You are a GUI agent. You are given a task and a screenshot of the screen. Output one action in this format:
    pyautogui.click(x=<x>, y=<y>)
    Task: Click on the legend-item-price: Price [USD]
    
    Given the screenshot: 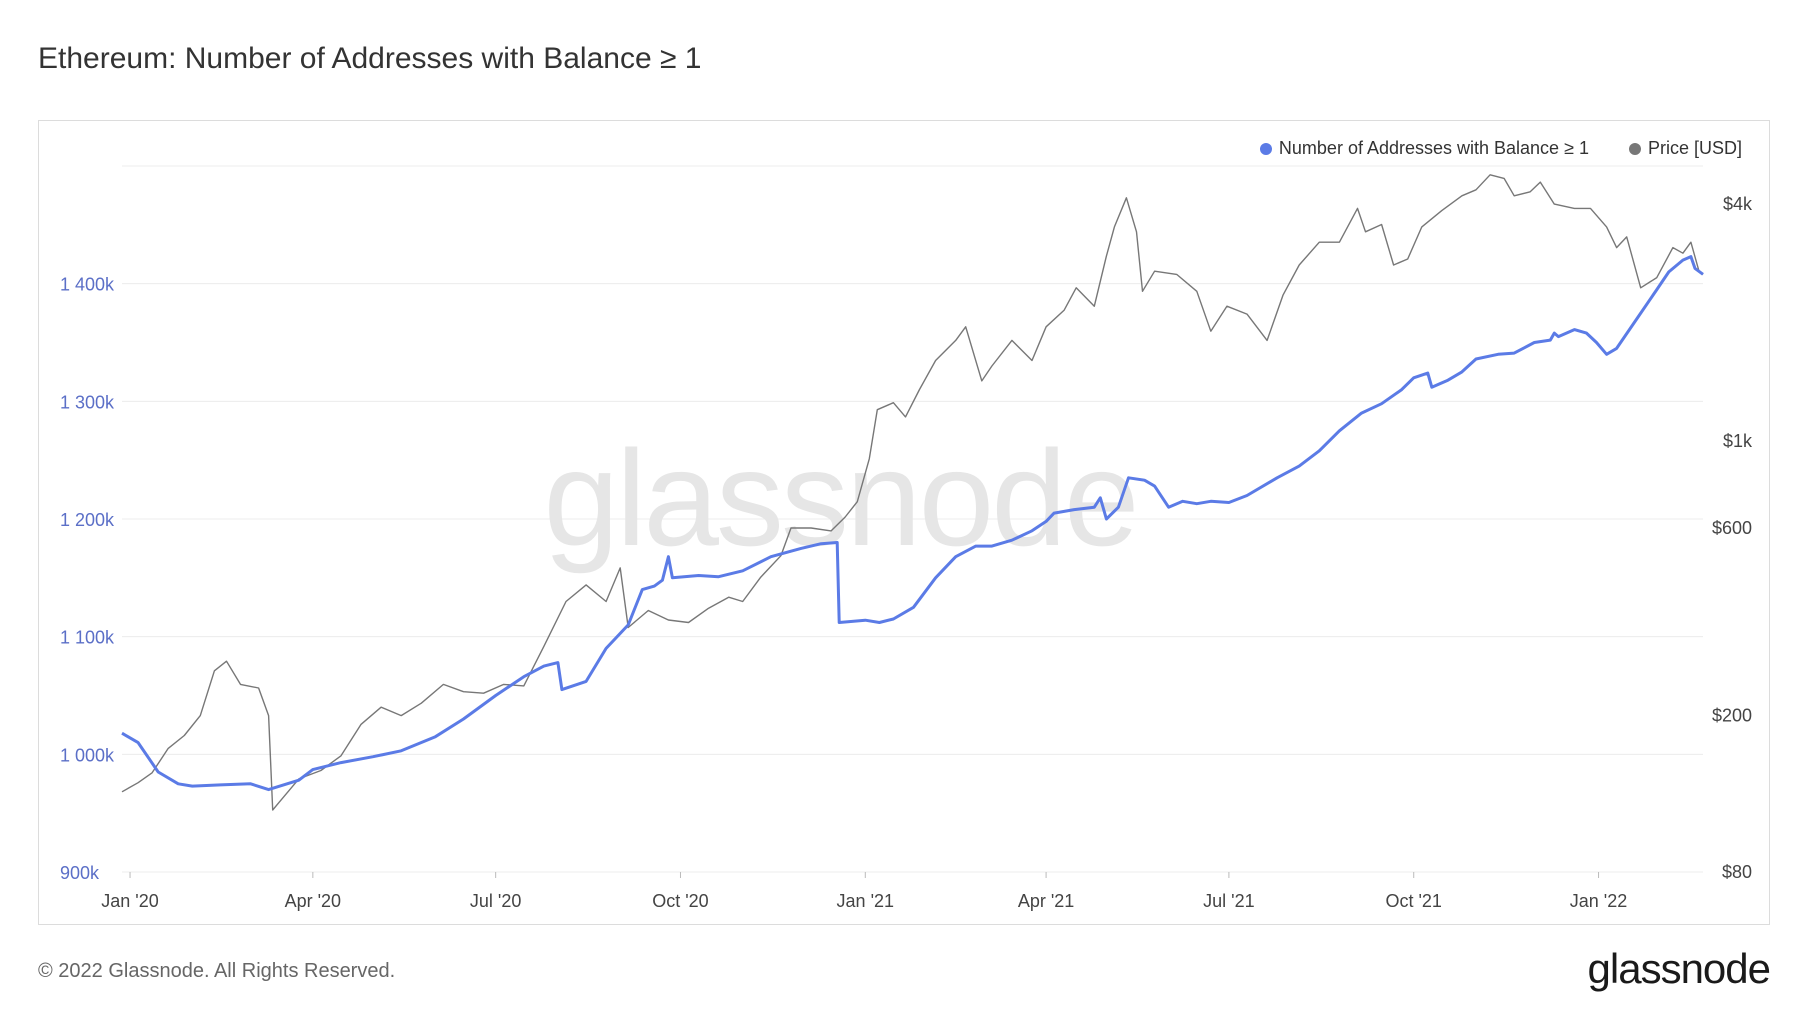 What is the action you would take?
    pyautogui.click(x=1685, y=148)
    